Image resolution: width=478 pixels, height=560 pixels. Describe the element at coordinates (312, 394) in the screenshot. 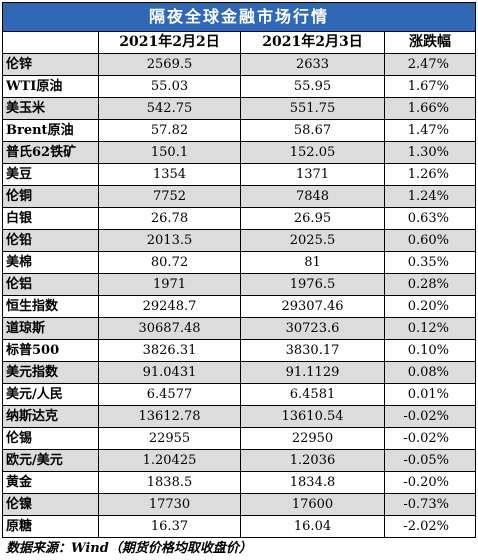

I see `value-date-2: 6.4581` at that location.